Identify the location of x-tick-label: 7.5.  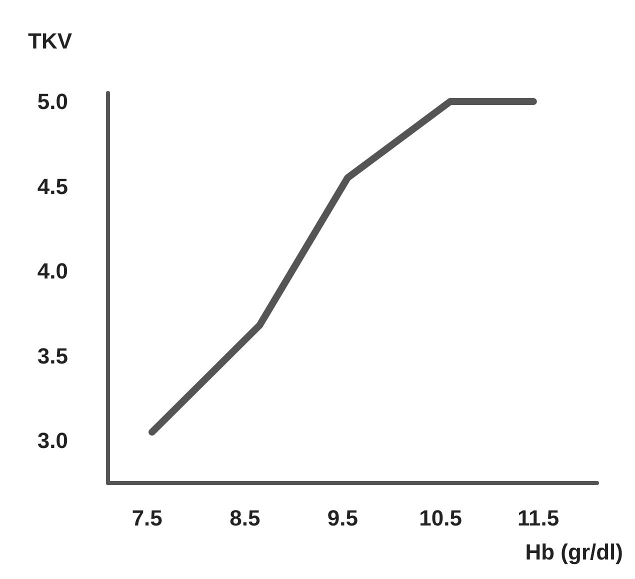
(147, 518).